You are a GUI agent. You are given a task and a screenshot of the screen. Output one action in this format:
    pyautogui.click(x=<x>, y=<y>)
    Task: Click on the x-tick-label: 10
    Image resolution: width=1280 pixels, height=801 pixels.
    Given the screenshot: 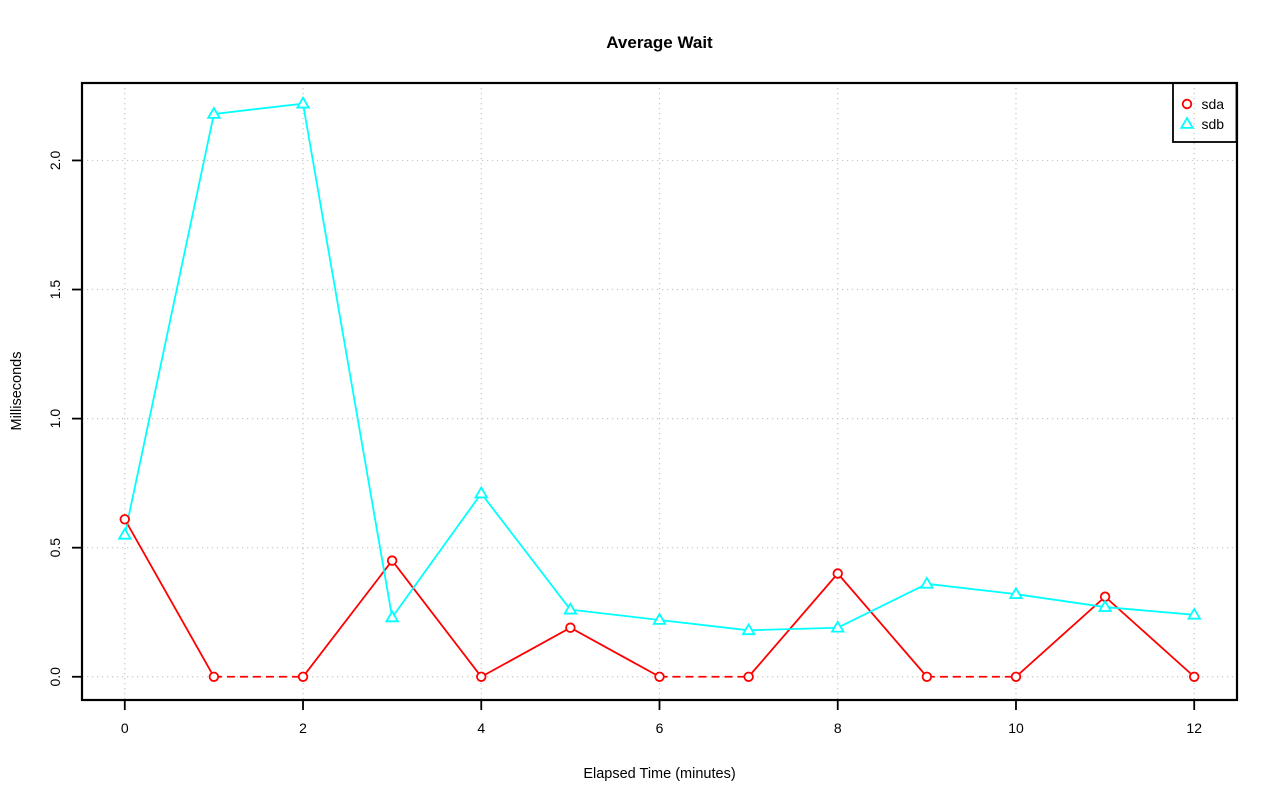 What is the action you would take?
    pyautogui.click(x=1016, y=728)
    